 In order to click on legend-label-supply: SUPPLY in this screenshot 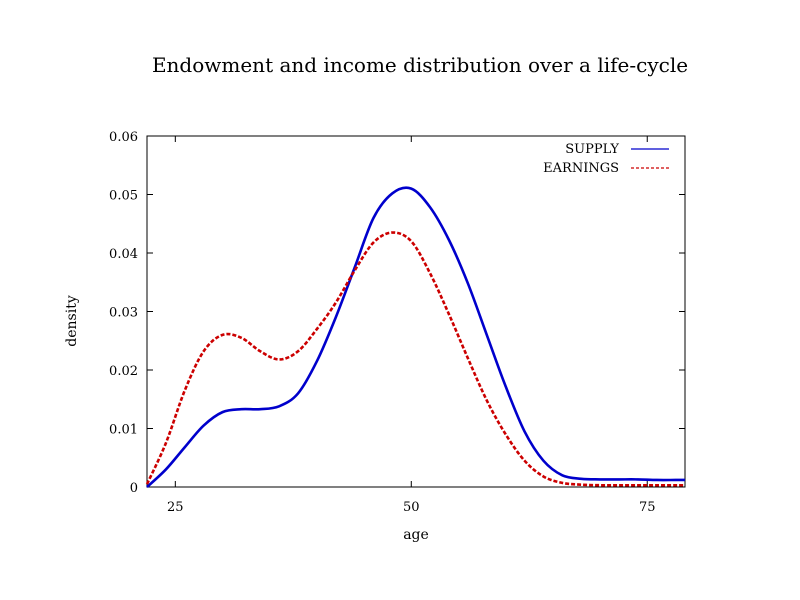, I will do `click(592, 149)`.